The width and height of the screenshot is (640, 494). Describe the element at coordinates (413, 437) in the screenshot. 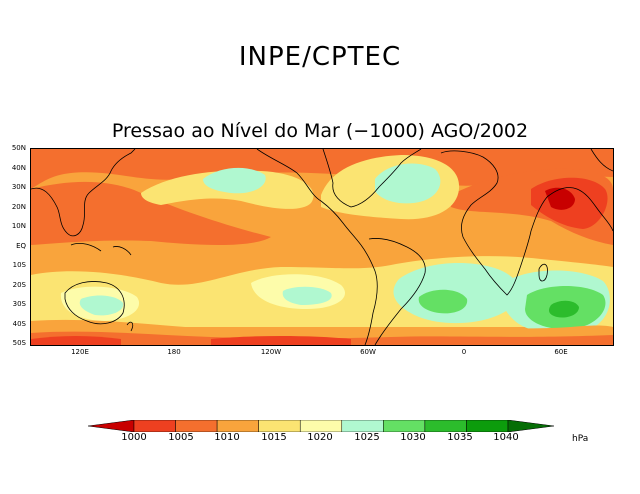

I see `colorbar-label-1030: 1030` at that location.